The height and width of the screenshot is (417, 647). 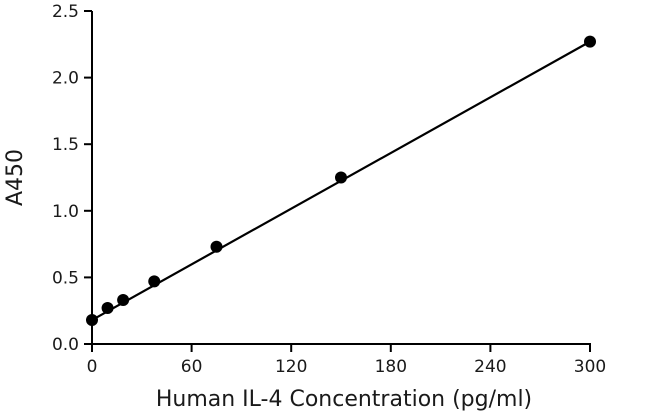 I want to click on x-axis-title: Human IL-4 Concentration (pg/ml), so click(x=344, y=399).